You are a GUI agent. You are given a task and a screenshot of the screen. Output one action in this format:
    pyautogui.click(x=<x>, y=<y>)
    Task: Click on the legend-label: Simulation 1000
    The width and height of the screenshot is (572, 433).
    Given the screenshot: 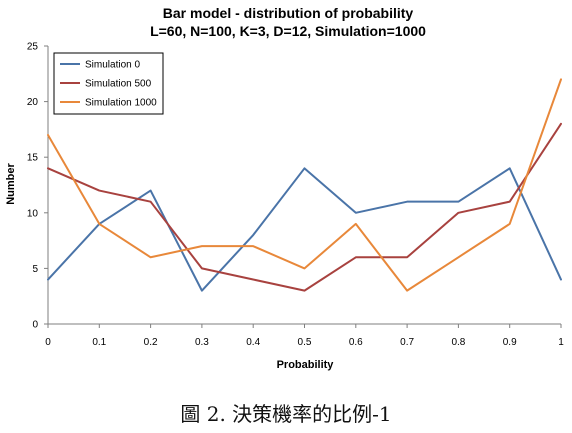 What is the action you would take?
    pyautogui.click(x=121, y=103)
    